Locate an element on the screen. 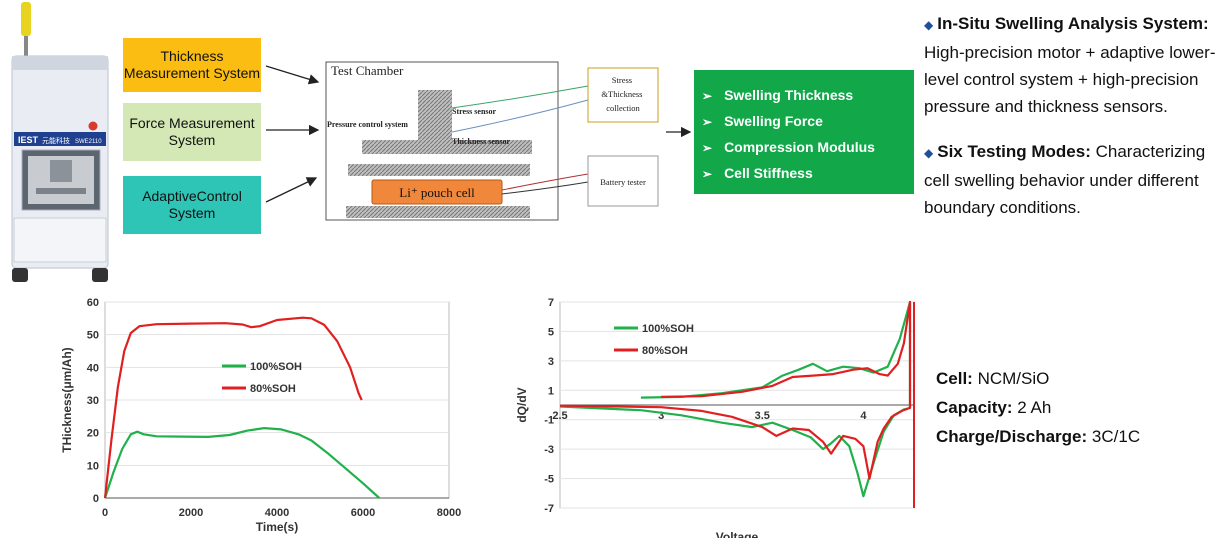 This screenshot has width=1220, height=541. collection-label: Stress &Thickness collection is located at coordinates (622, 94).